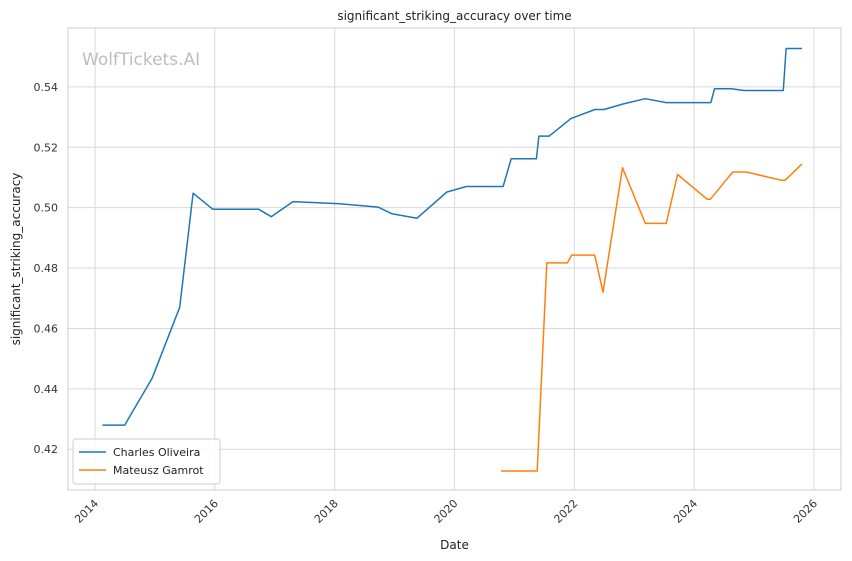 This screenshot has height=561, width=852. What do you see at coordinates (46, 389) in the screenshot?
I see `y-tick-label: 0.44` at bounding box center [46, 389].